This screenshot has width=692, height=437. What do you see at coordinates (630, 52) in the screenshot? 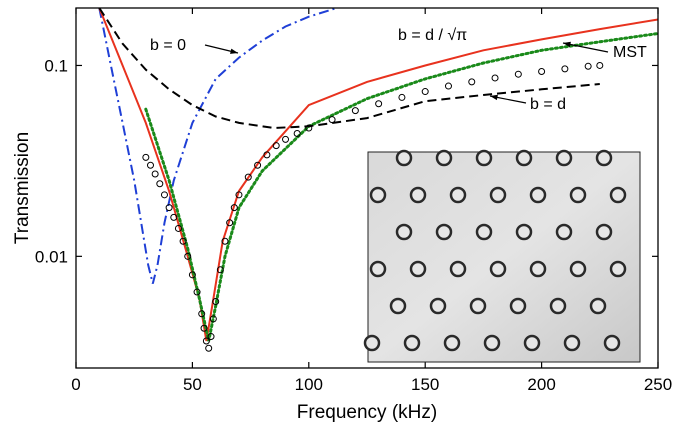
I see `series-annotation: MST` at bounding box center [630, 52].